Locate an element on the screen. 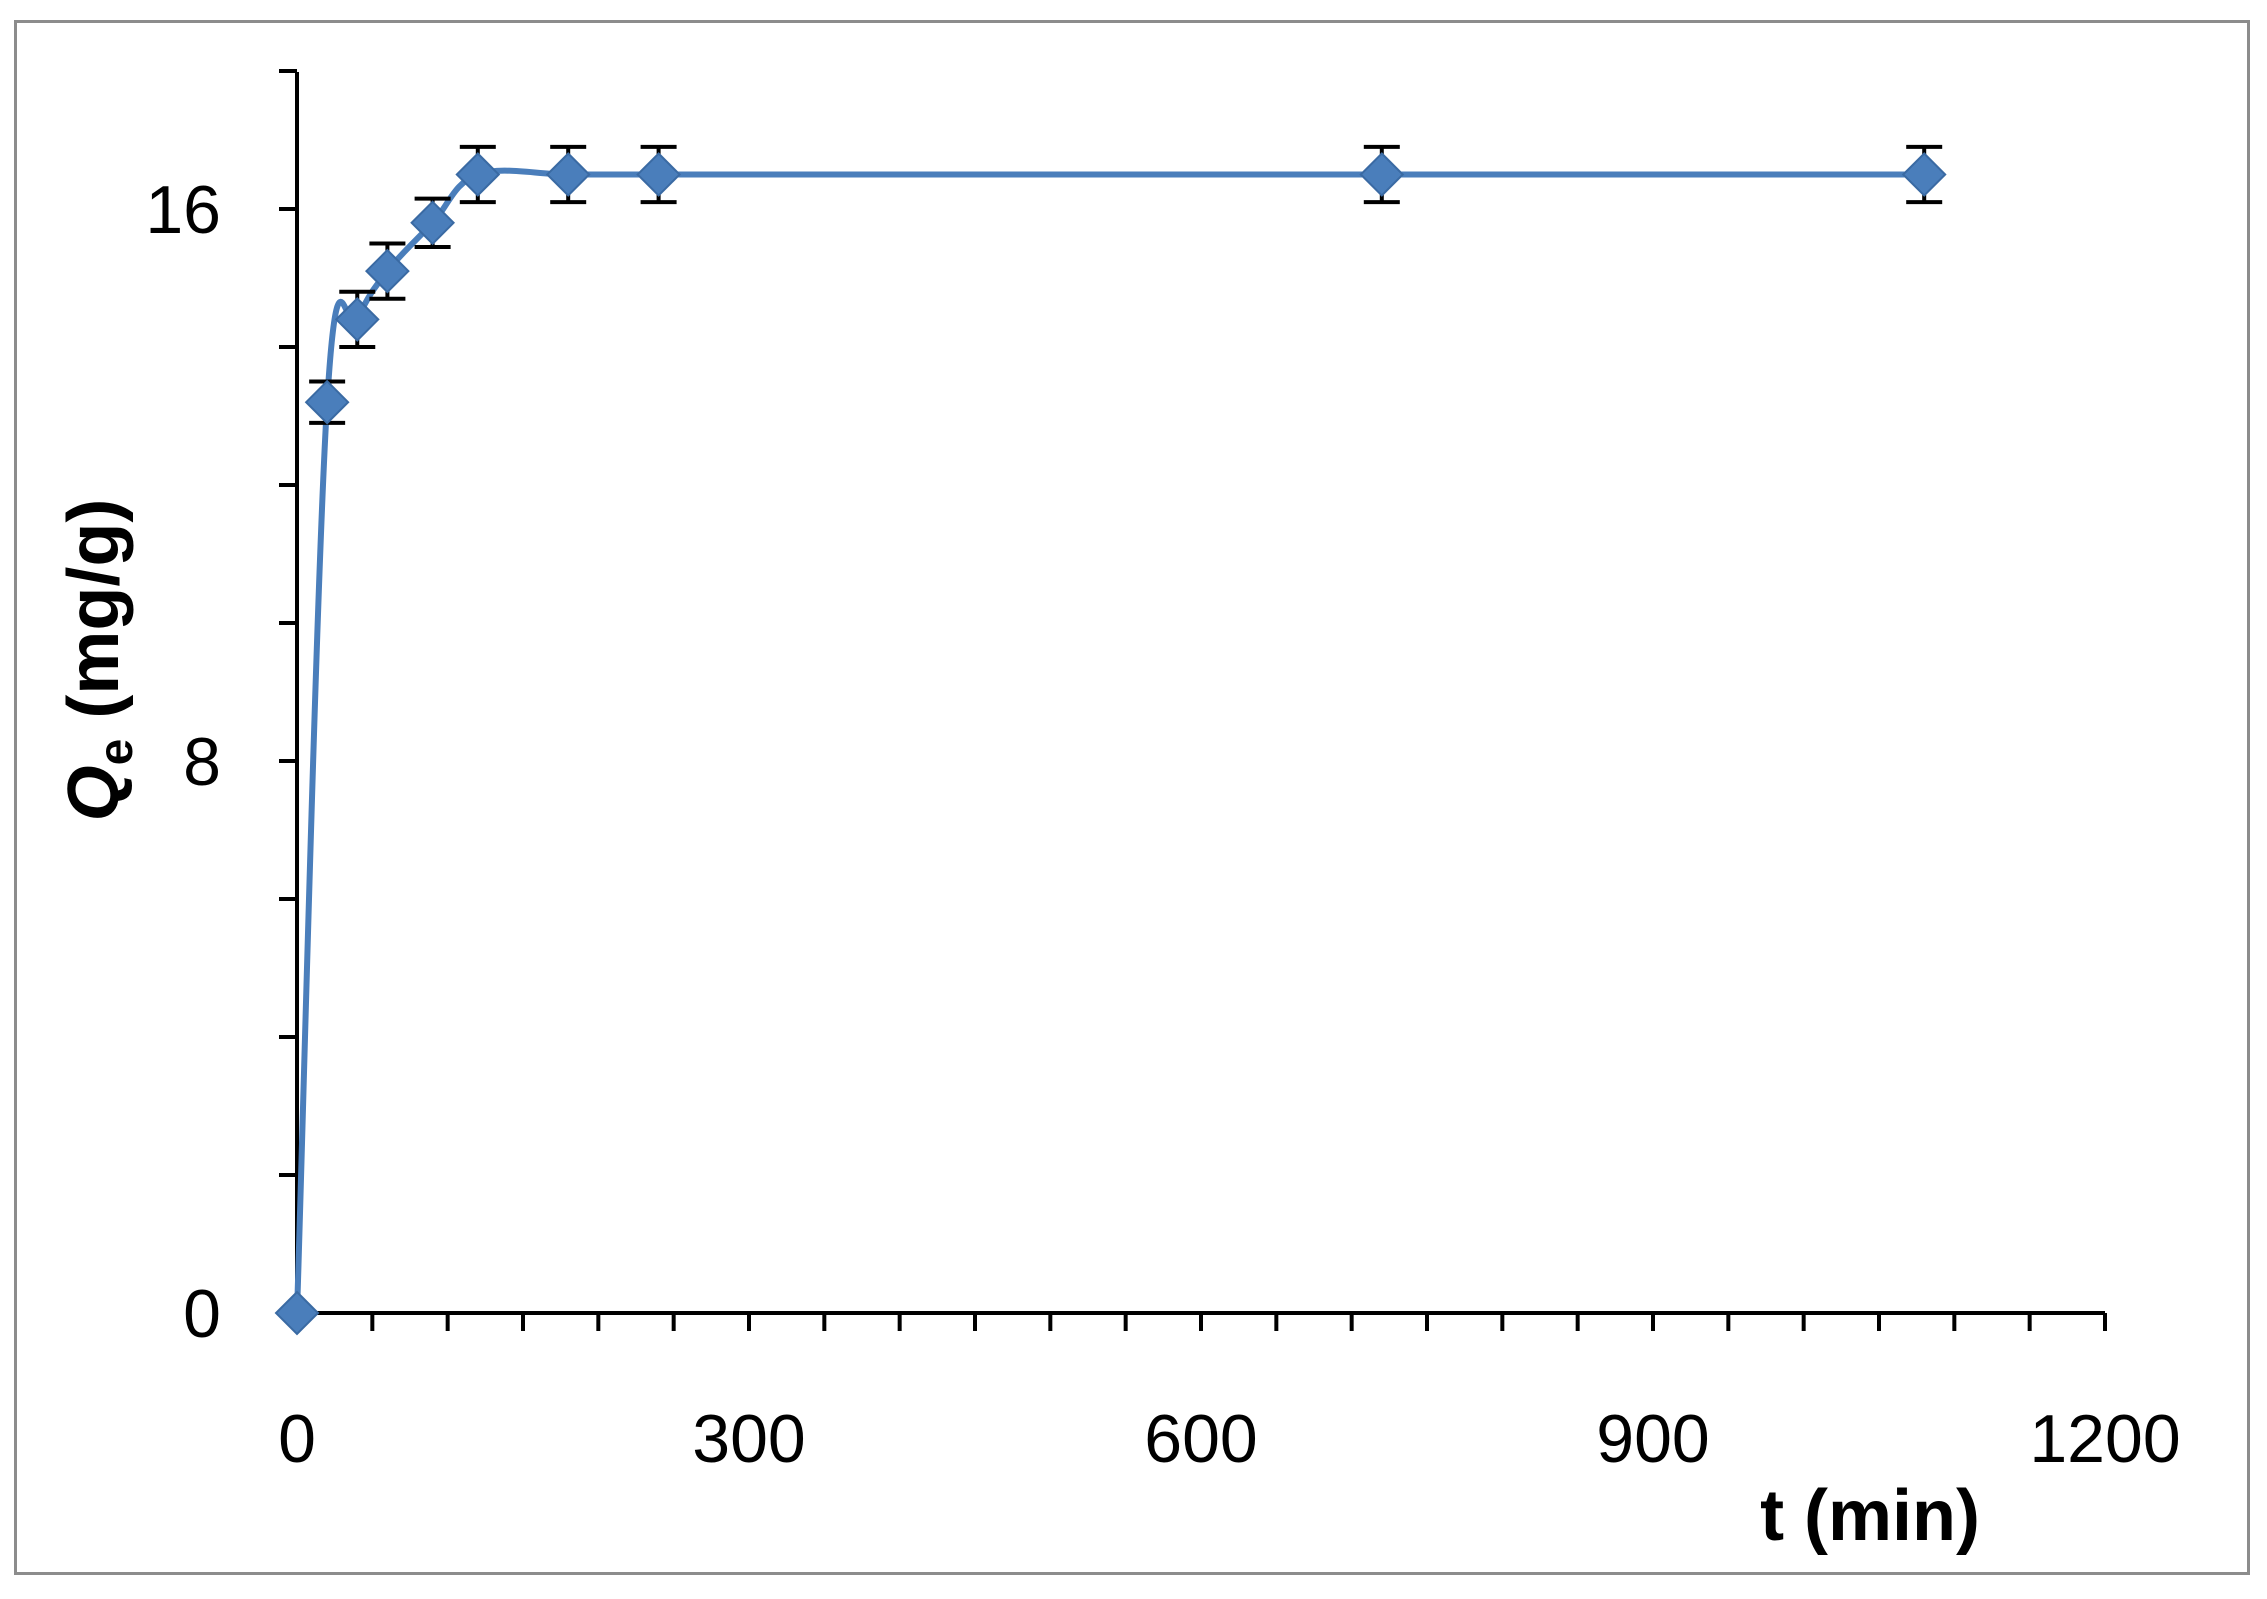 The height and width of the screenshot is (1599, 2267). y-axis-title-unit: (mg/g) is located at coordinates (94, 619).